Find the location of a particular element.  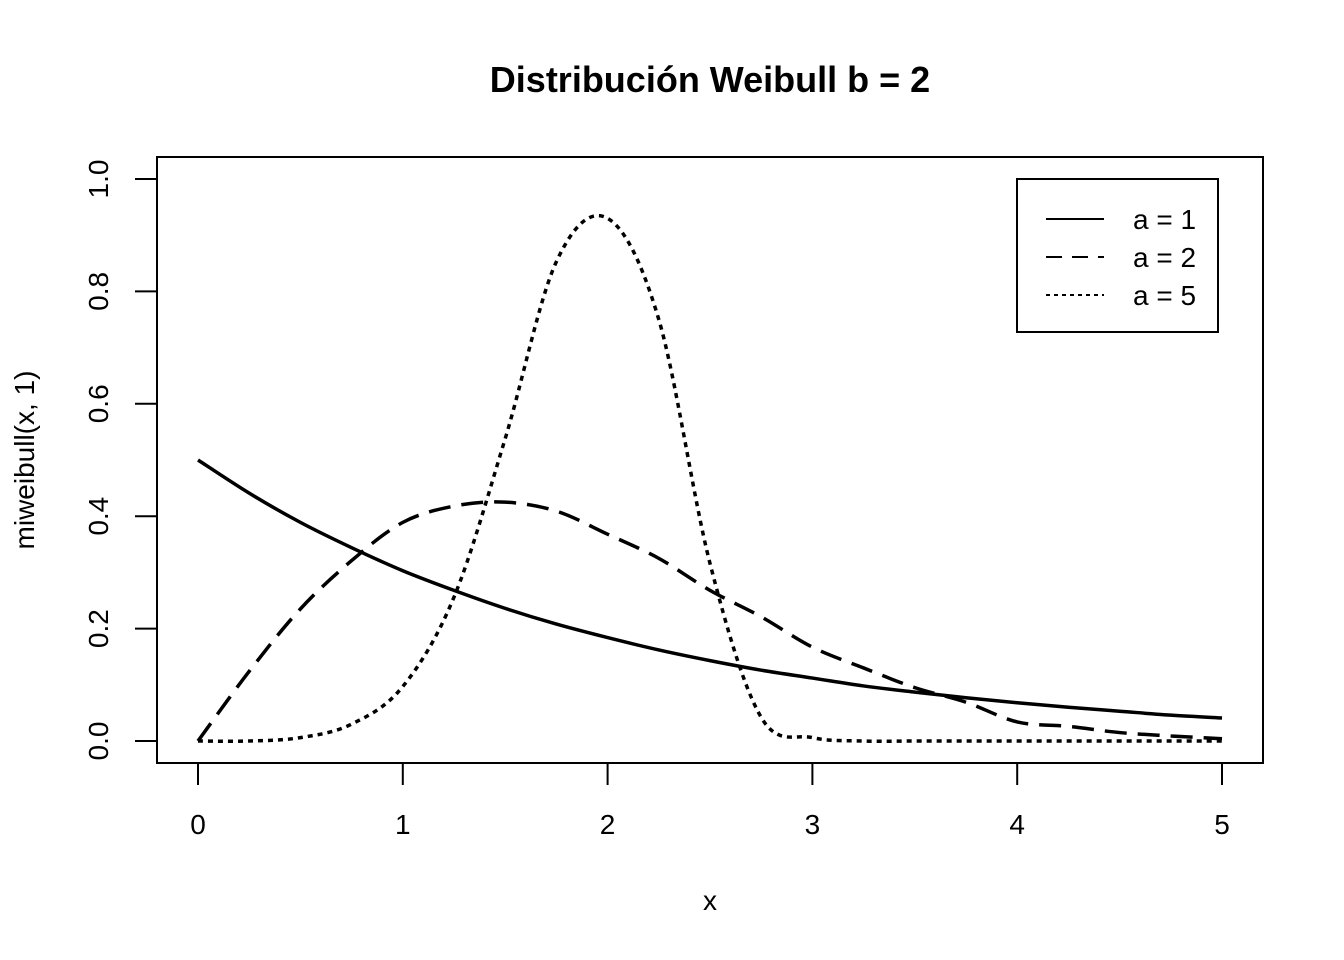

x-tick-label: 5 is located at coordinates (1222, 824).